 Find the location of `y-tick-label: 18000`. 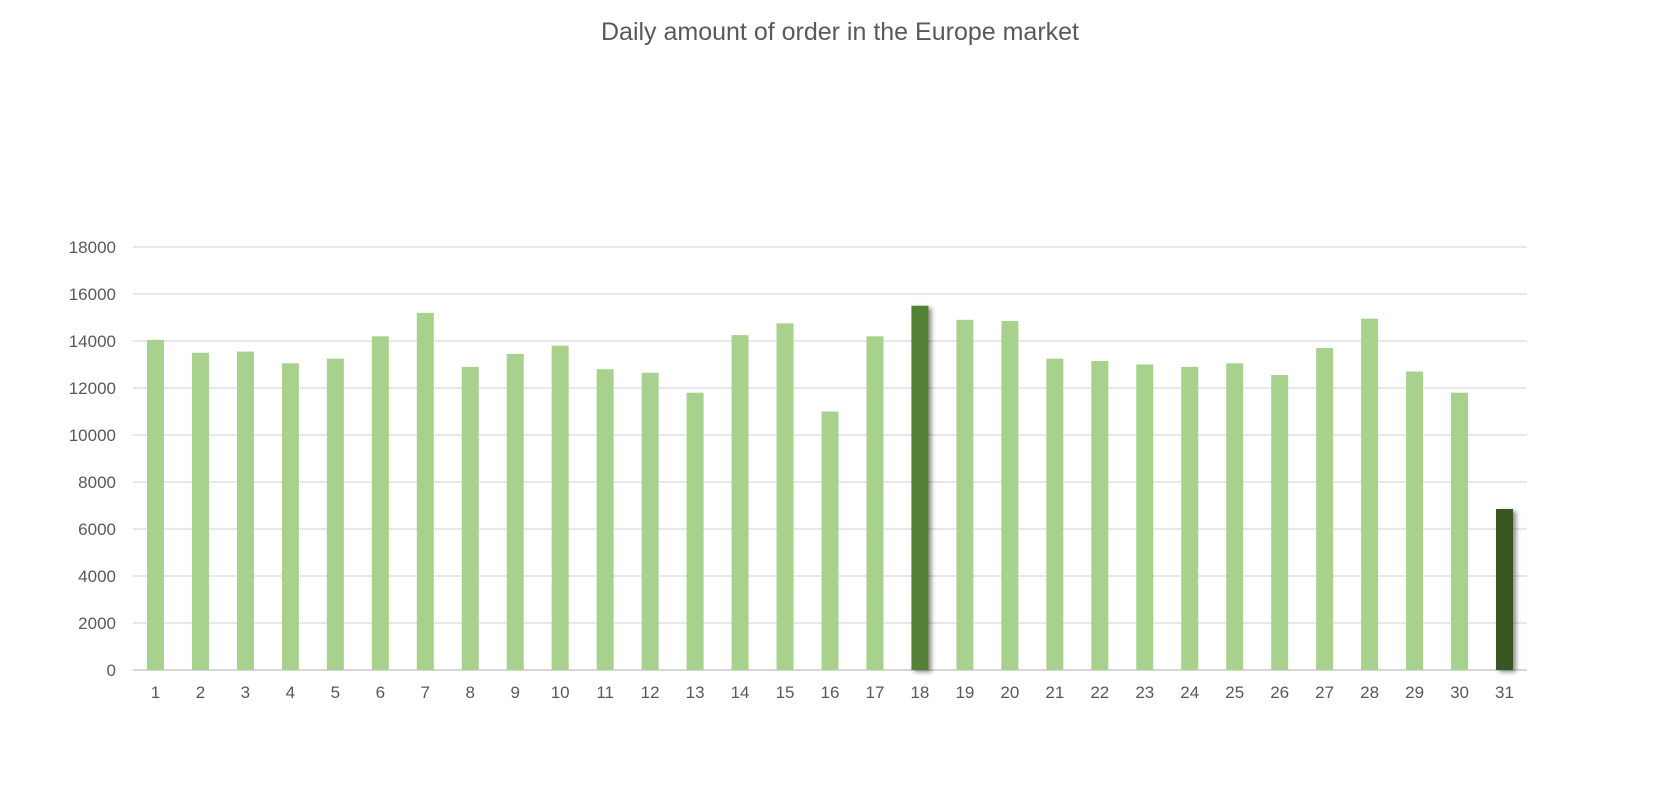

y-tick-label: 18000 is located at coordinates (92, 247).